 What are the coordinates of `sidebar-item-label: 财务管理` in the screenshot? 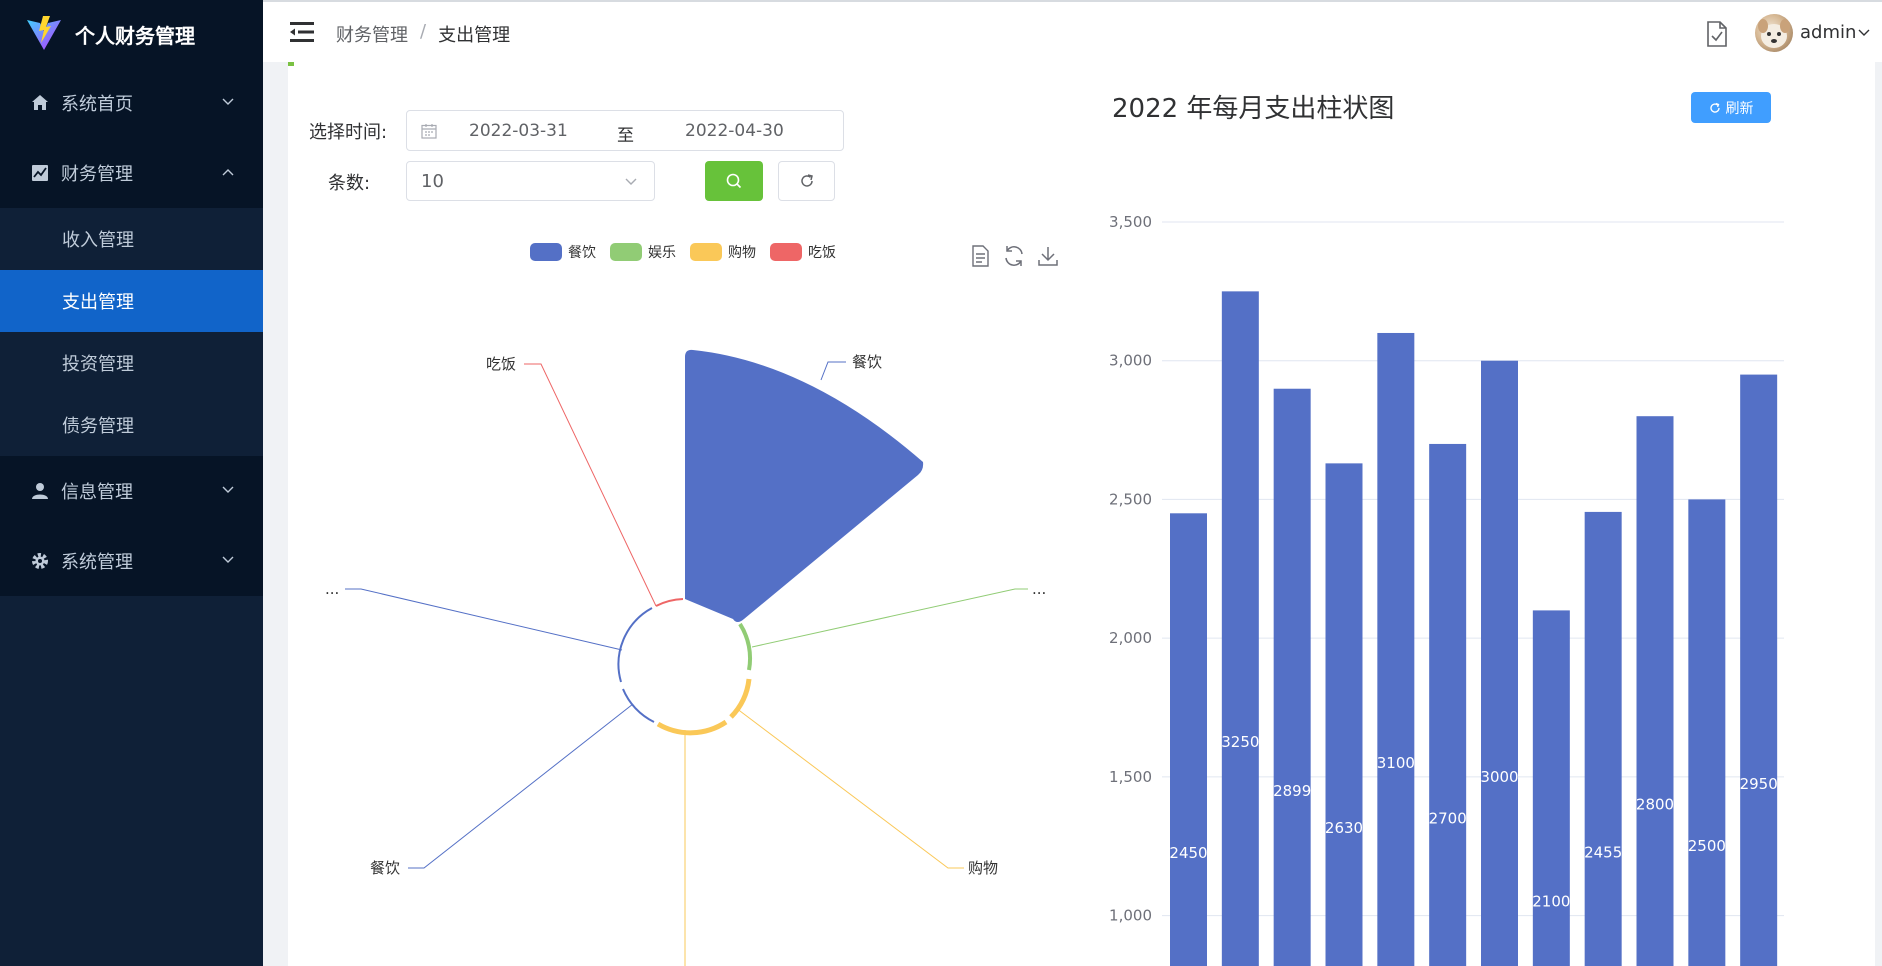 It's located at (97, 174).